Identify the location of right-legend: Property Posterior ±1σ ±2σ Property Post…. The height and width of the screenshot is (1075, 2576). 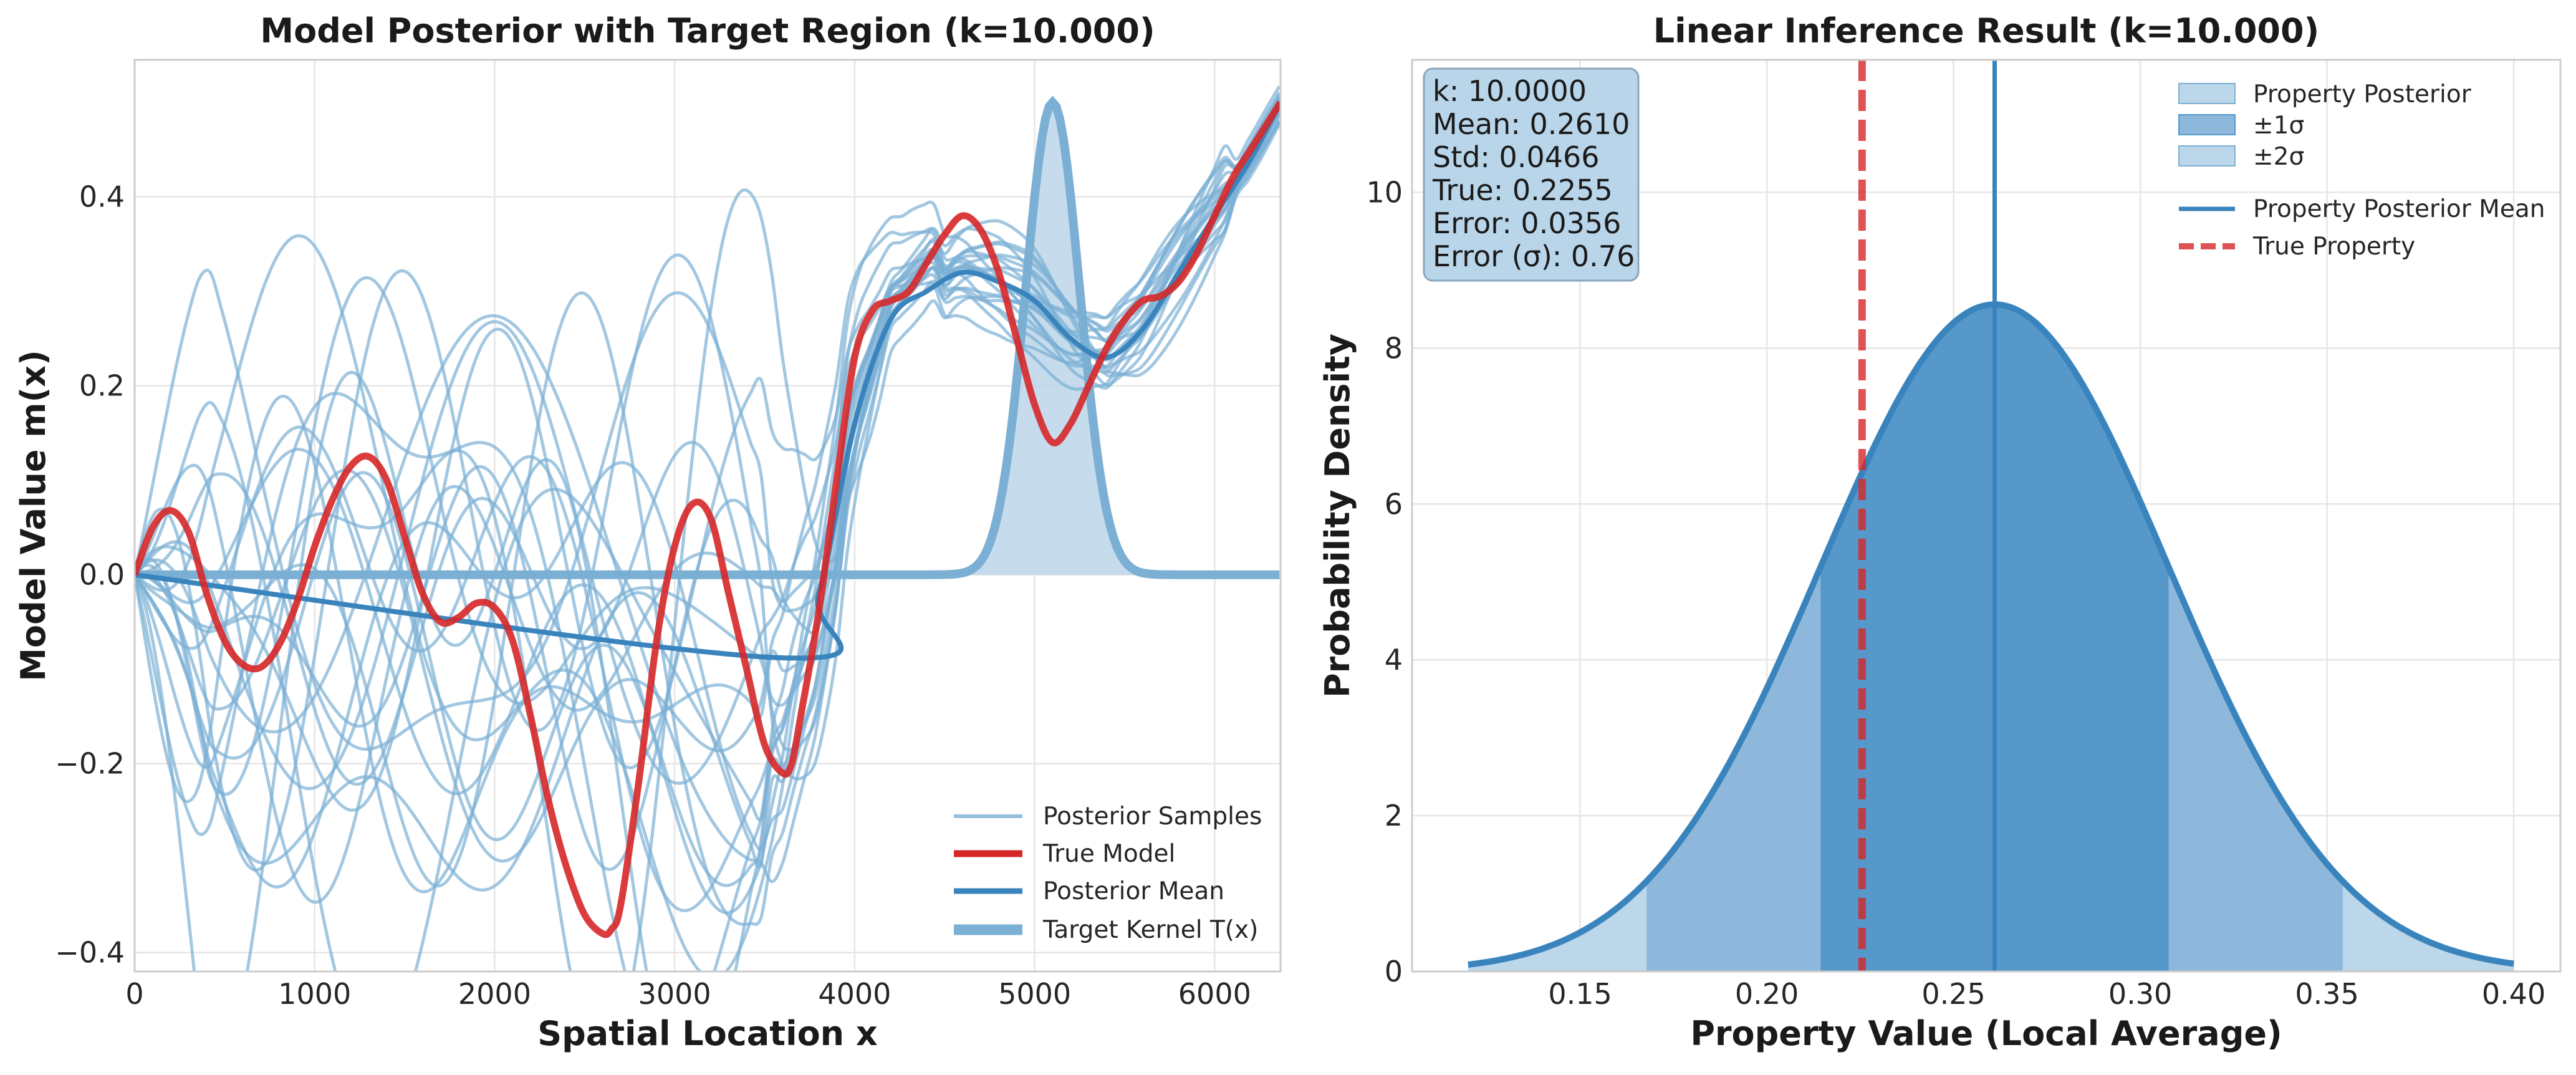
(2361, 171).